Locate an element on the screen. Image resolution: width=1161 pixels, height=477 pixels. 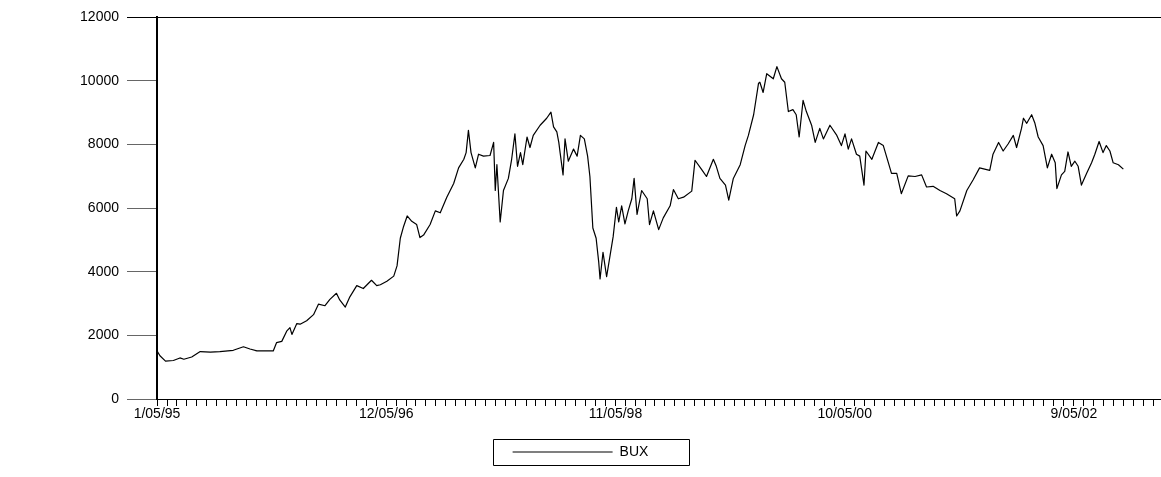
x-tick-label: 9/05/02 is located at coordinates (1074, 413).